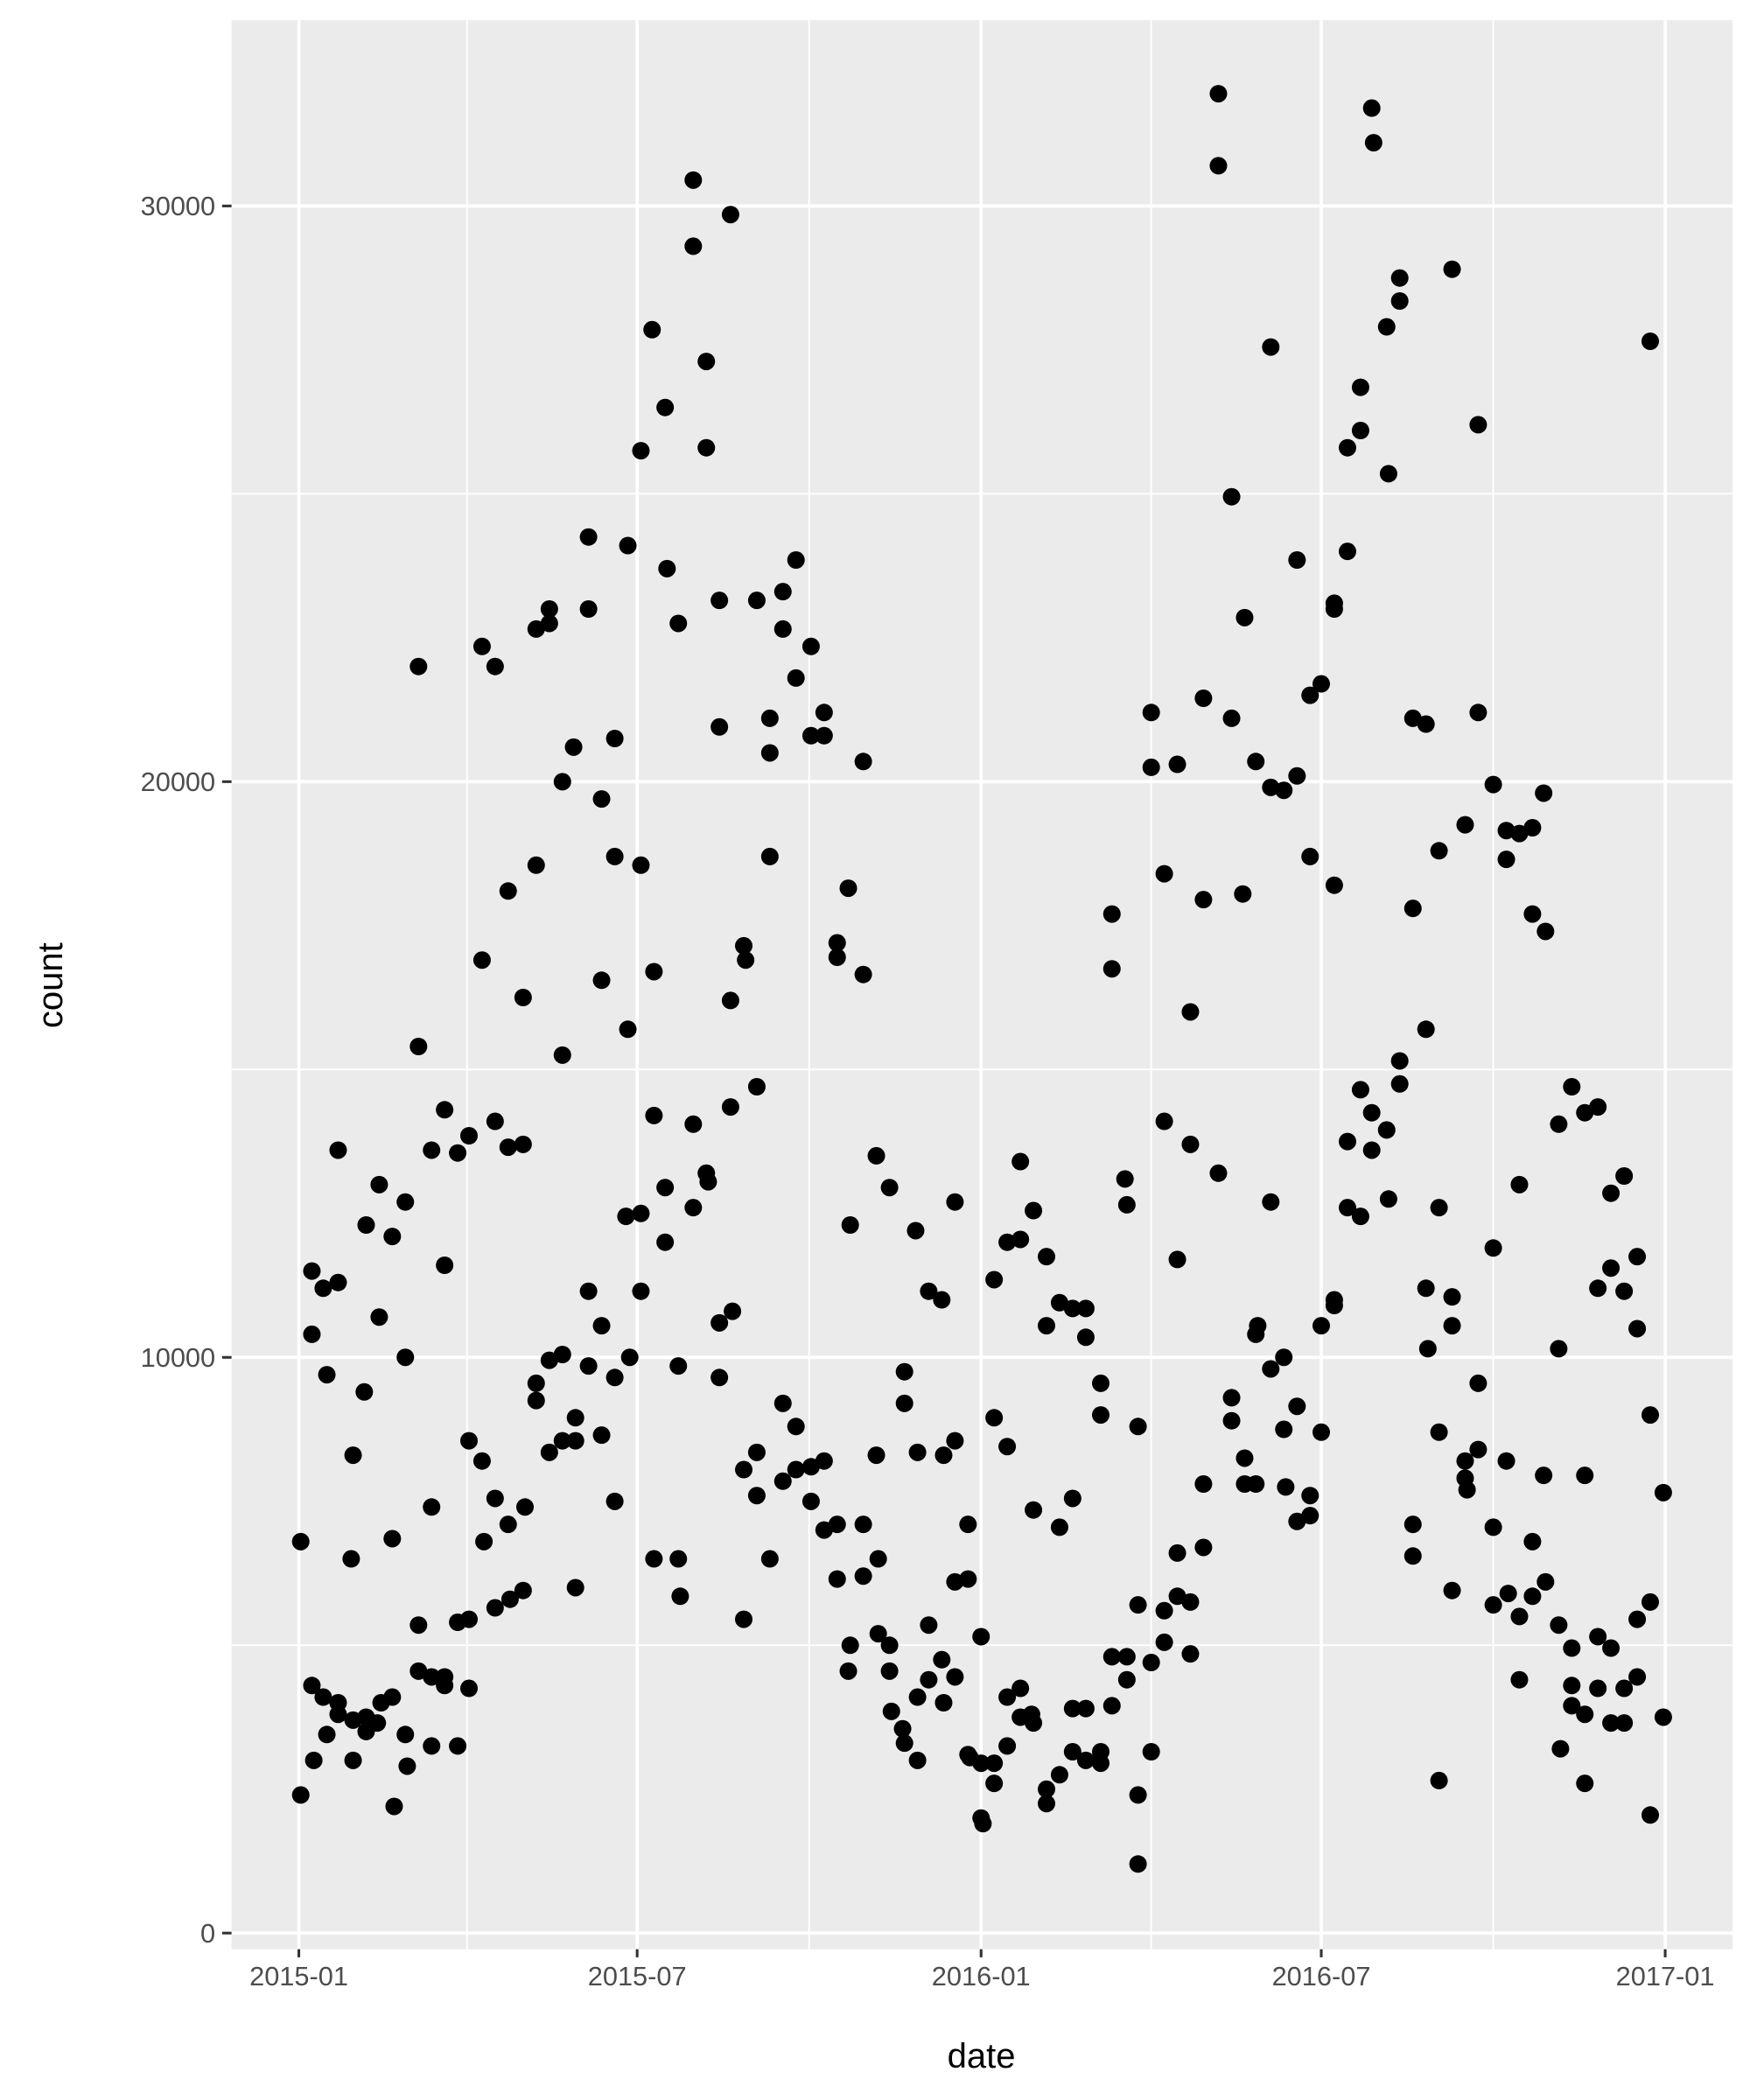 The image size is (1750, 2100). I want to click on x-tick-label: 2015-01, so click(298, 1976).